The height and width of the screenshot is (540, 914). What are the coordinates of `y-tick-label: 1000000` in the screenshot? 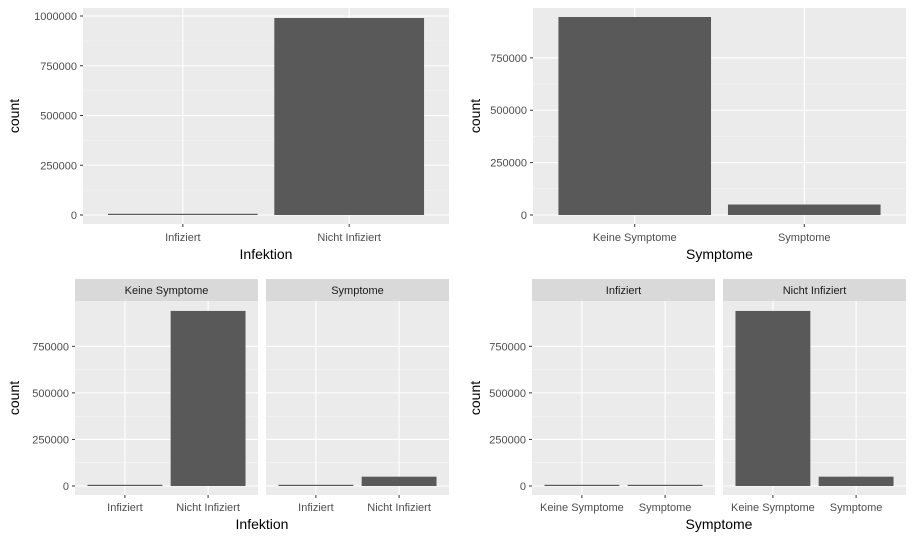 It's located at (55, 17).